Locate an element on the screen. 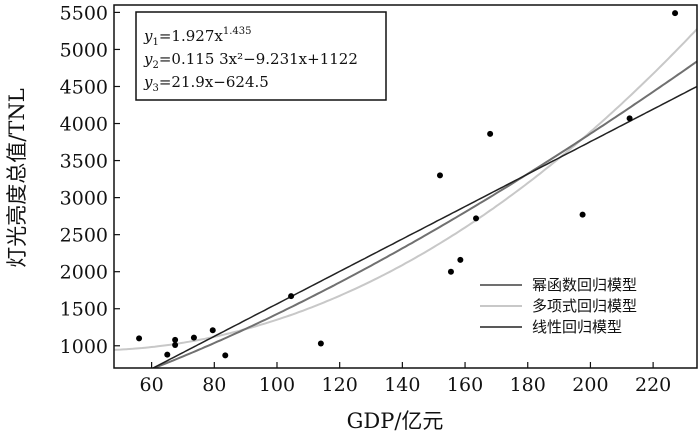 Image resolution: width=700 pixels, height=437 pixels. y-tick-label: 3500 is located at coordinates (84, 162).